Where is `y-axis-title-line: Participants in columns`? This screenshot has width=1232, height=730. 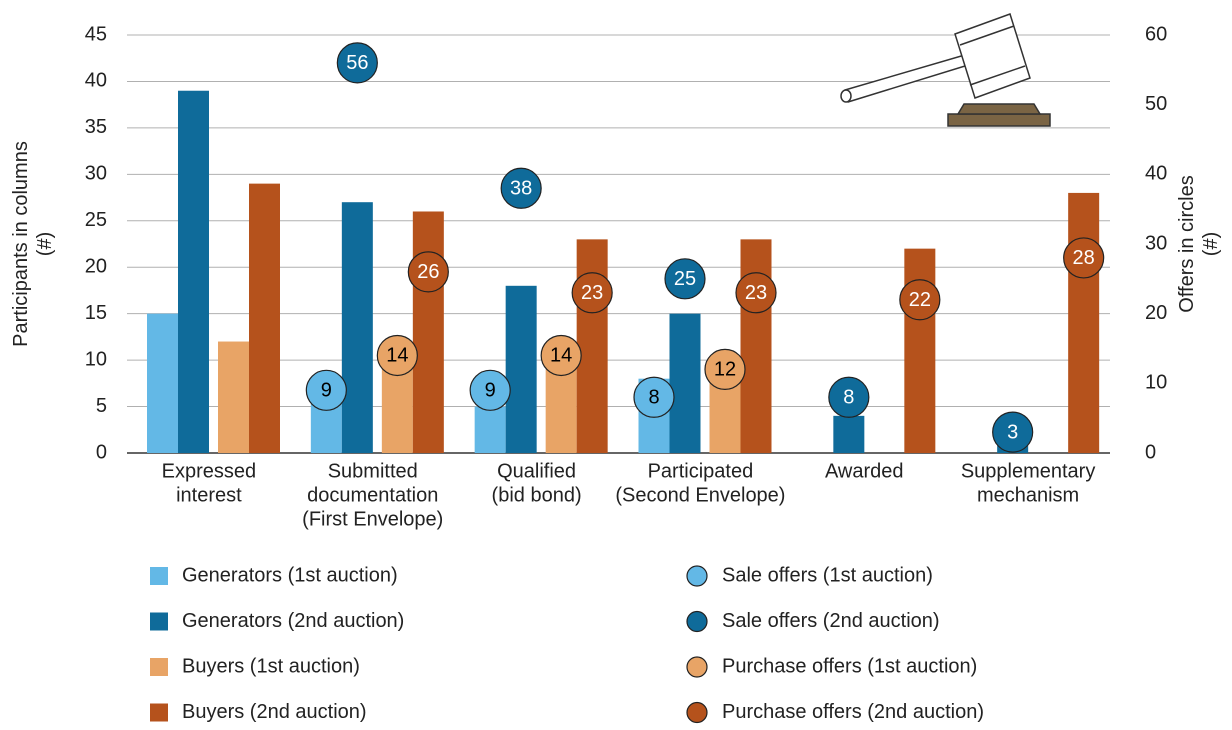
y-axis-title-line: Participants in columns is located at coordinates (21, 244).